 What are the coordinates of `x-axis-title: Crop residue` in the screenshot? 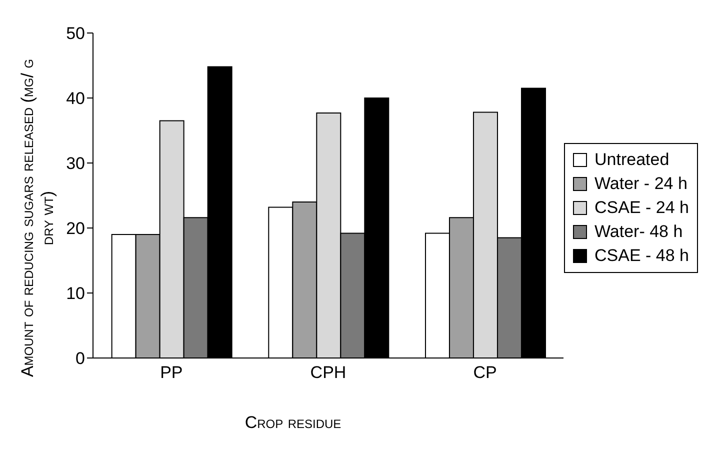 It's located at (293, 423).